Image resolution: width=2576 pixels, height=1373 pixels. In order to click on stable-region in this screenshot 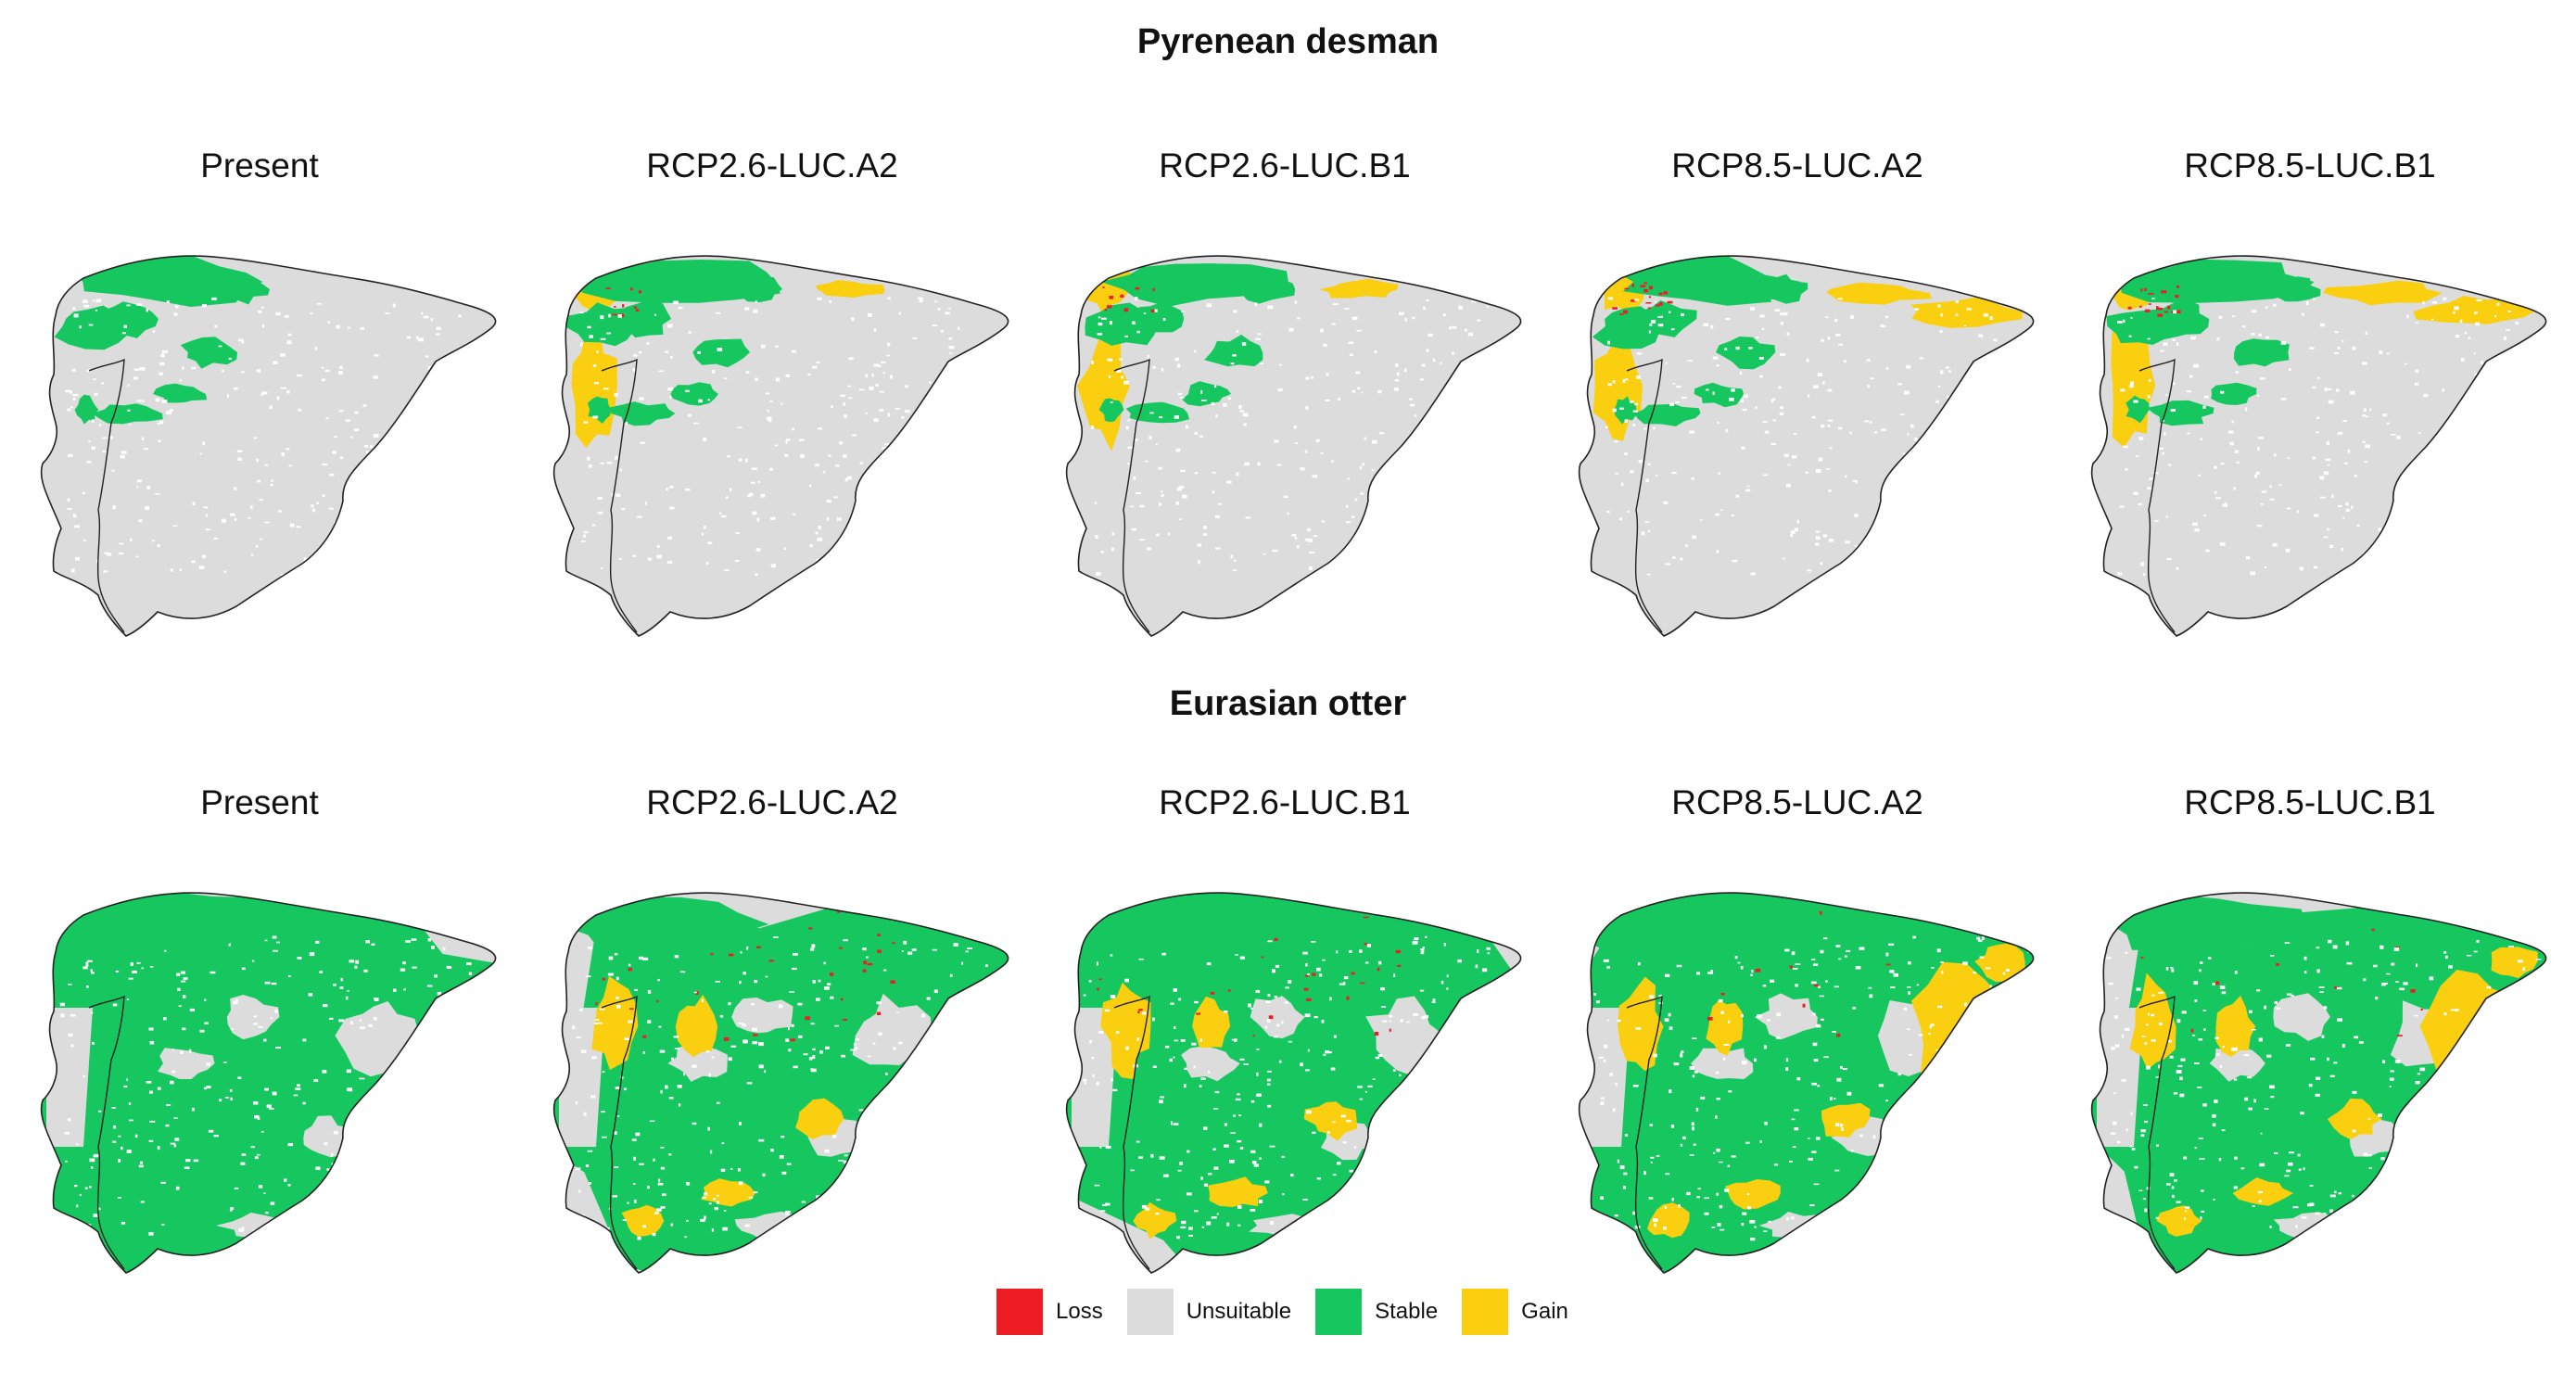, I will do `click(664, 926)`.